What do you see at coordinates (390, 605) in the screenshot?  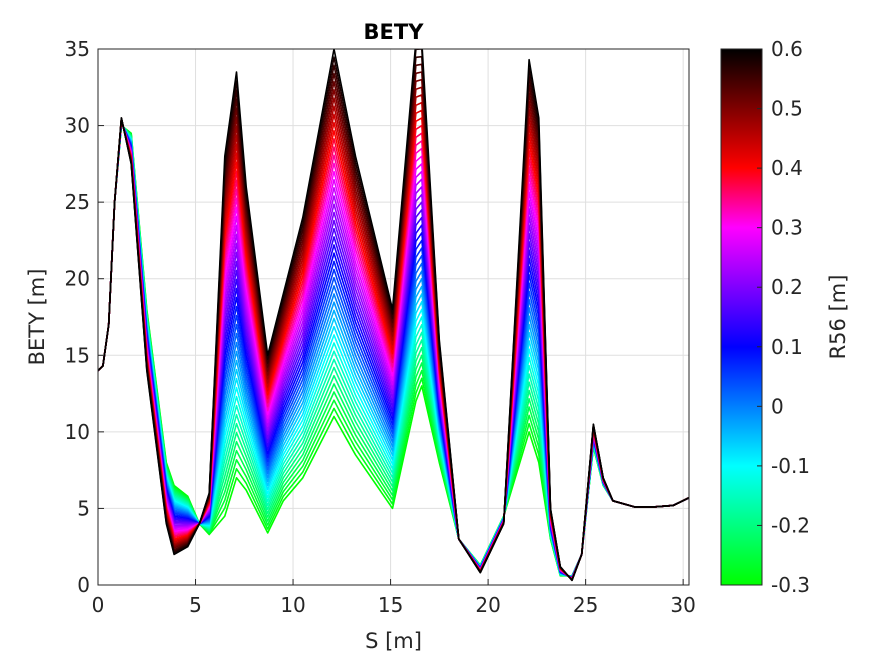 I see `x-tick-label: 15` at bounding box center [390, 605].